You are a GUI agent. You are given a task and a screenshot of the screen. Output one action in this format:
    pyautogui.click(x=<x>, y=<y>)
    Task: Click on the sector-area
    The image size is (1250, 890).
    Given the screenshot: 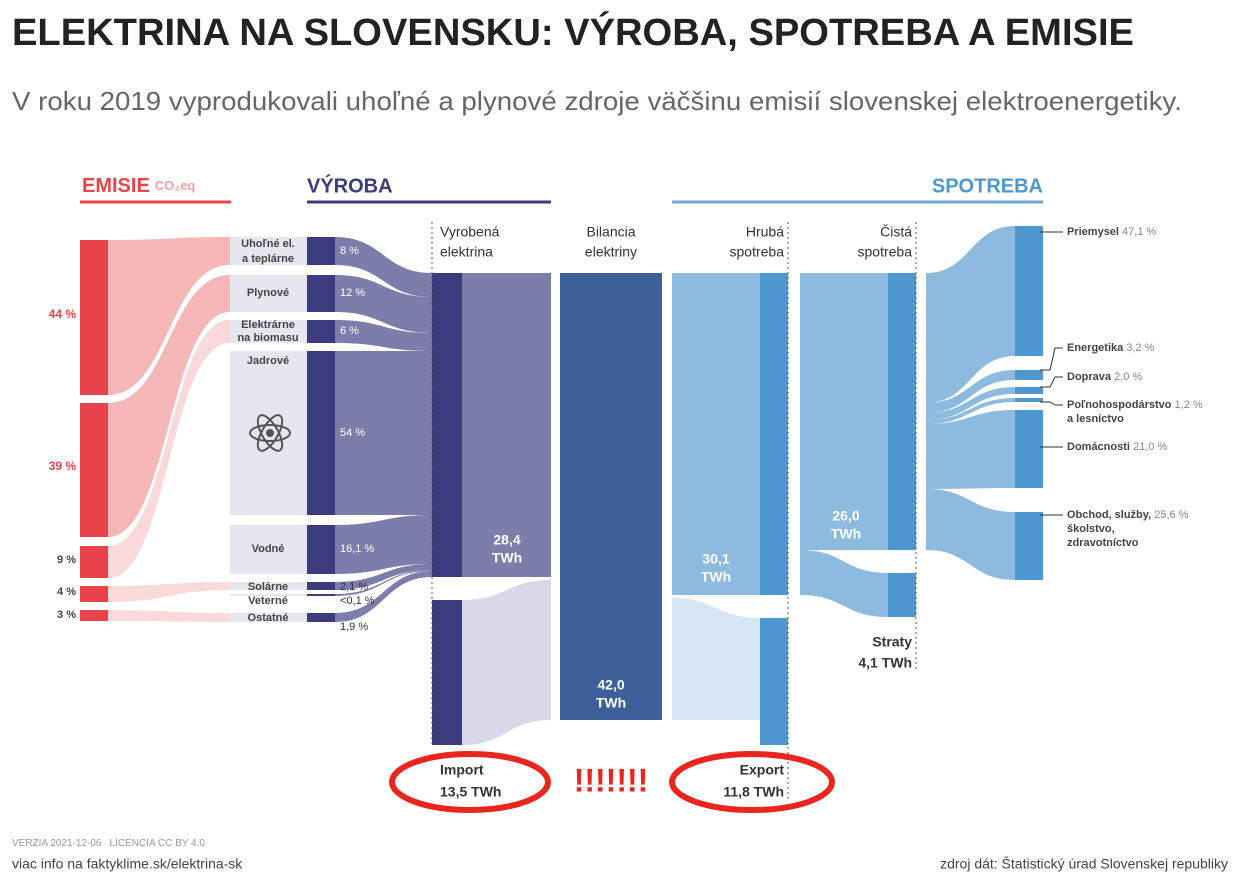 What is the action you would take?
    pyautogui.click(x=929, y=411)
    